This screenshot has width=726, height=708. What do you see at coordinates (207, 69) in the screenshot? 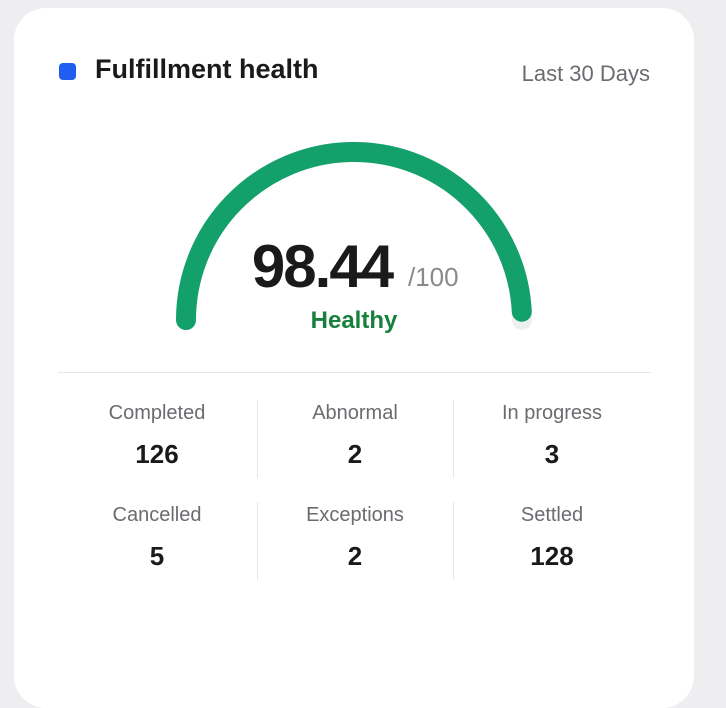
I see `card-title: Fulfillment health` at bounding box center [207, 69].